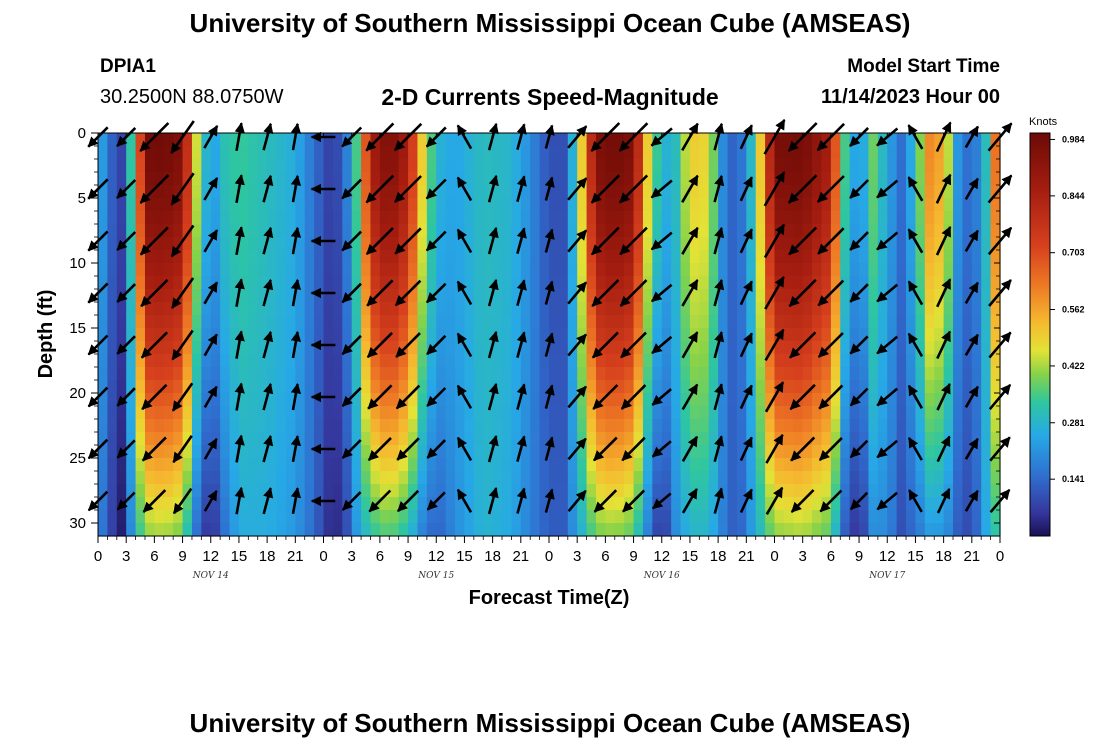  Describe the element at coordinates (746, 556) in the screenshot. I see `x-tick-label: 21` at that location.